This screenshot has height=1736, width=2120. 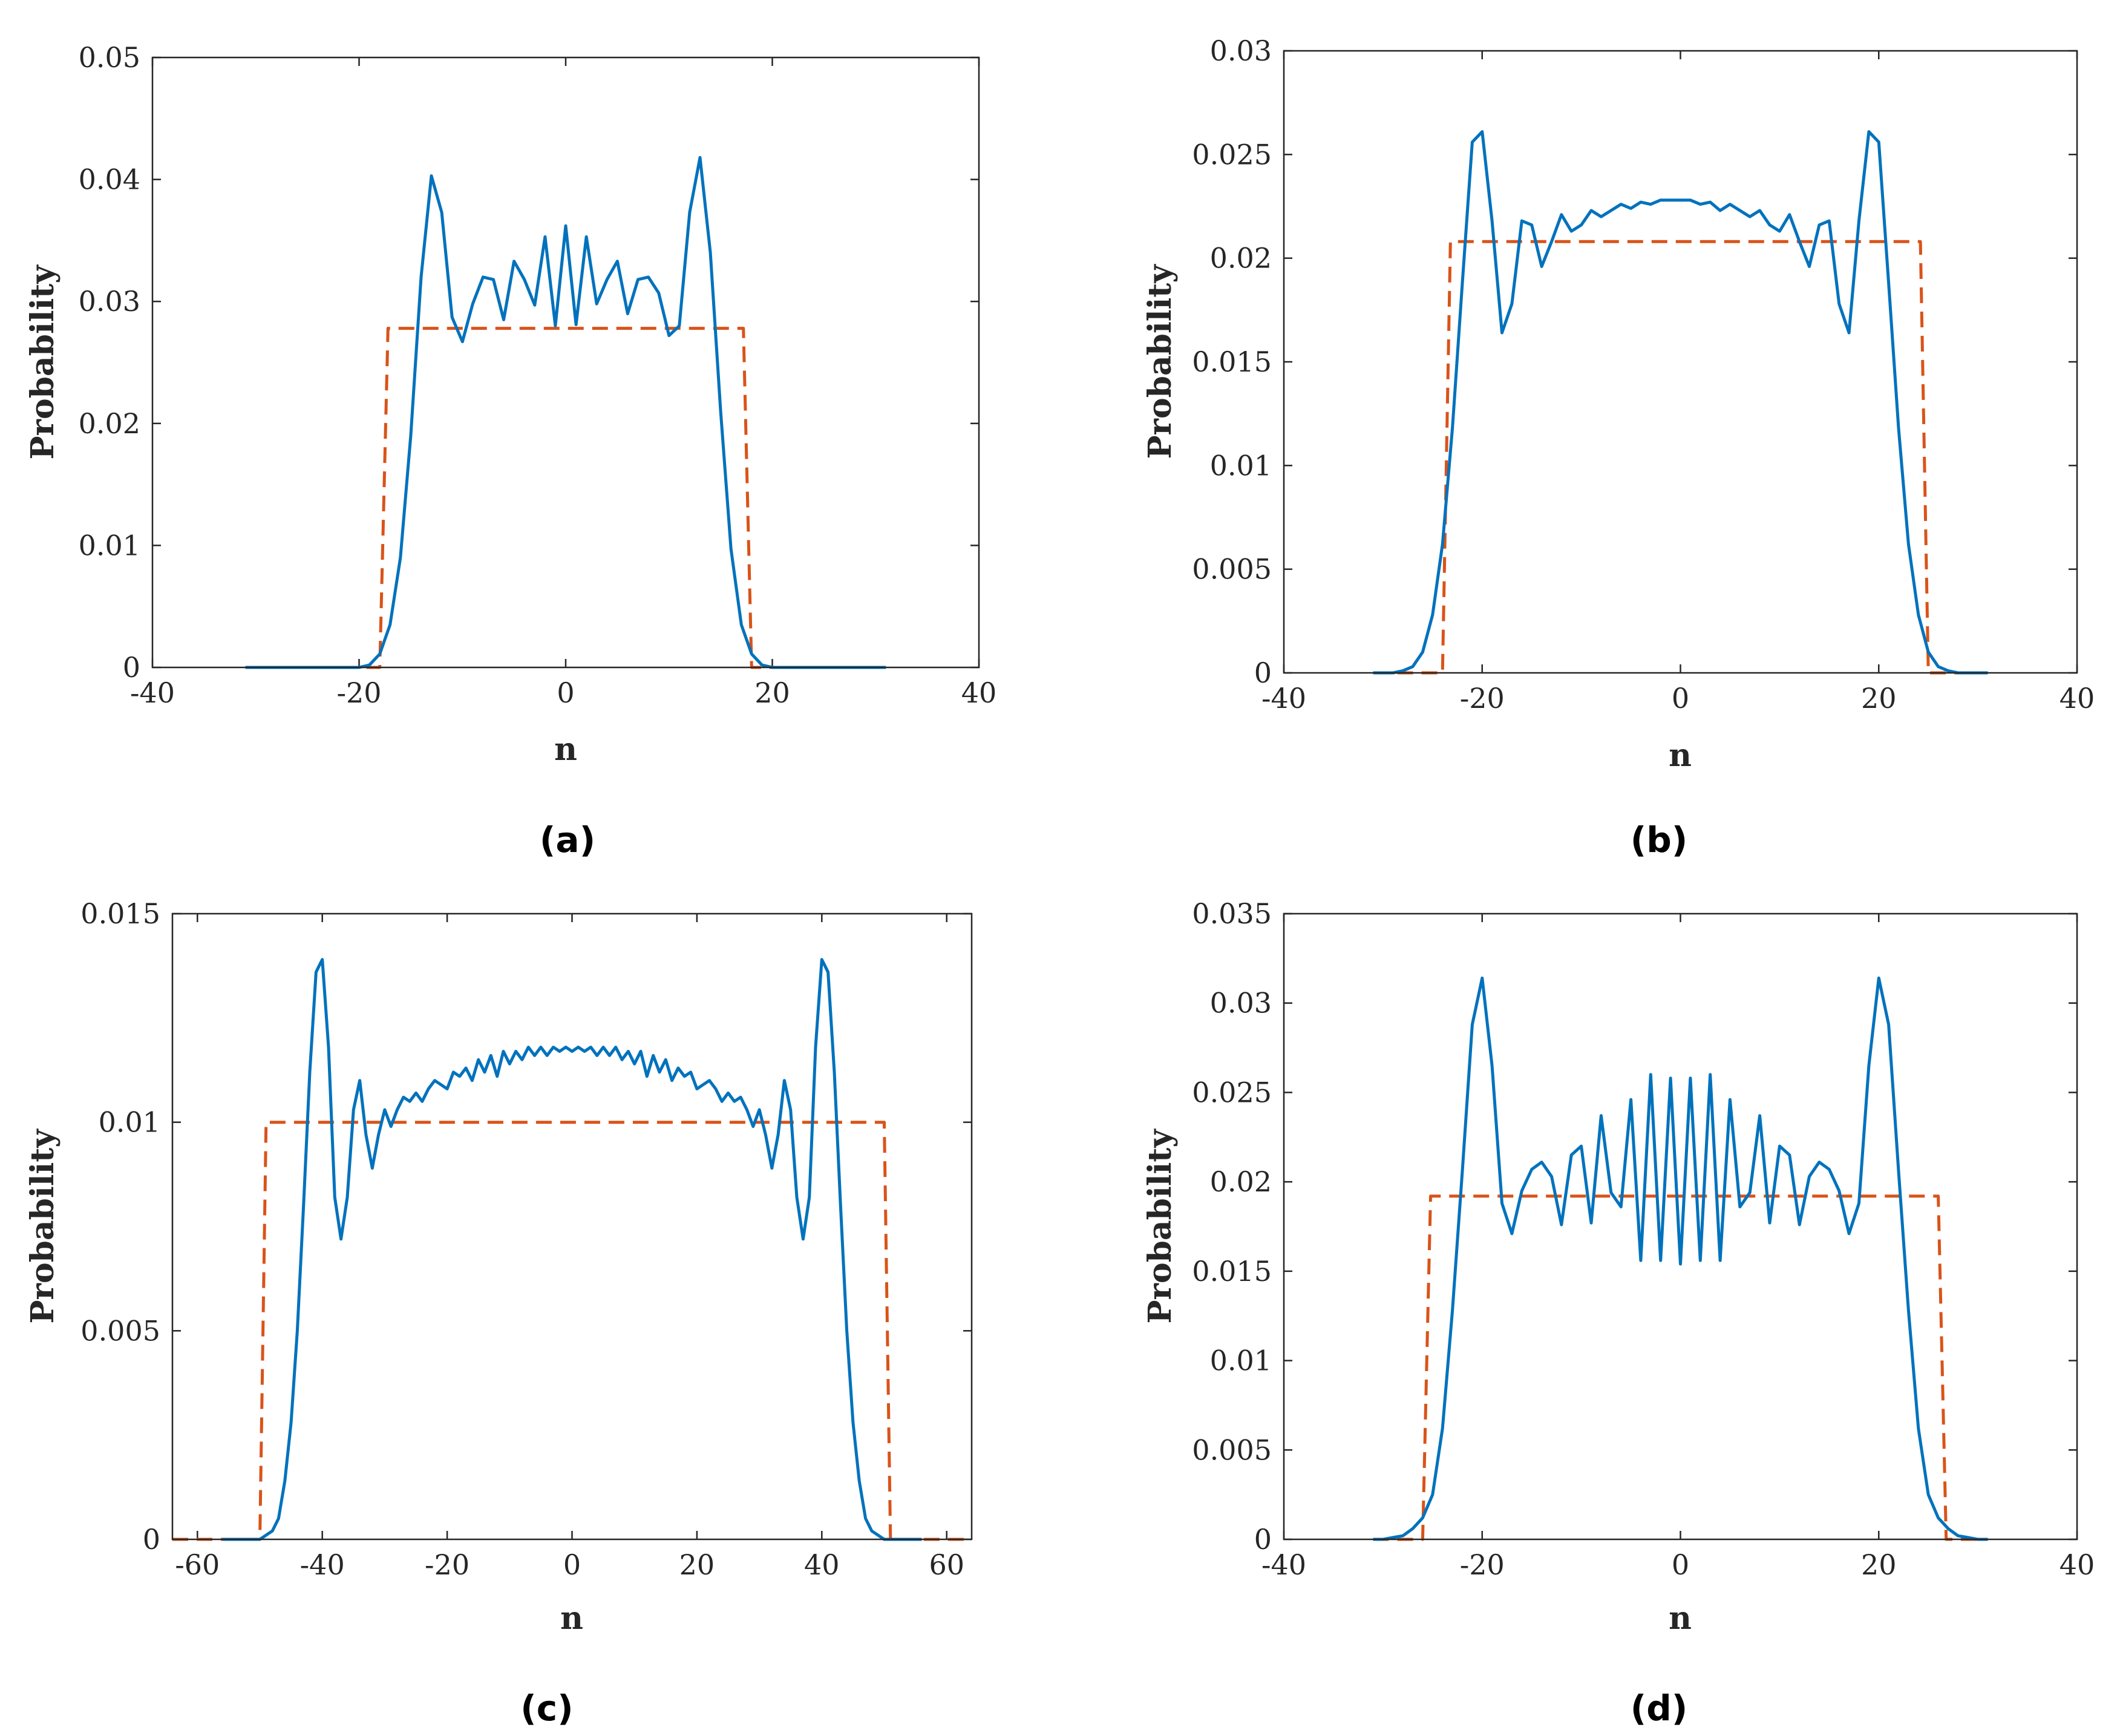 I want to click on panel-c-ytick-label: 0.005, so click(x=120, y=1331).